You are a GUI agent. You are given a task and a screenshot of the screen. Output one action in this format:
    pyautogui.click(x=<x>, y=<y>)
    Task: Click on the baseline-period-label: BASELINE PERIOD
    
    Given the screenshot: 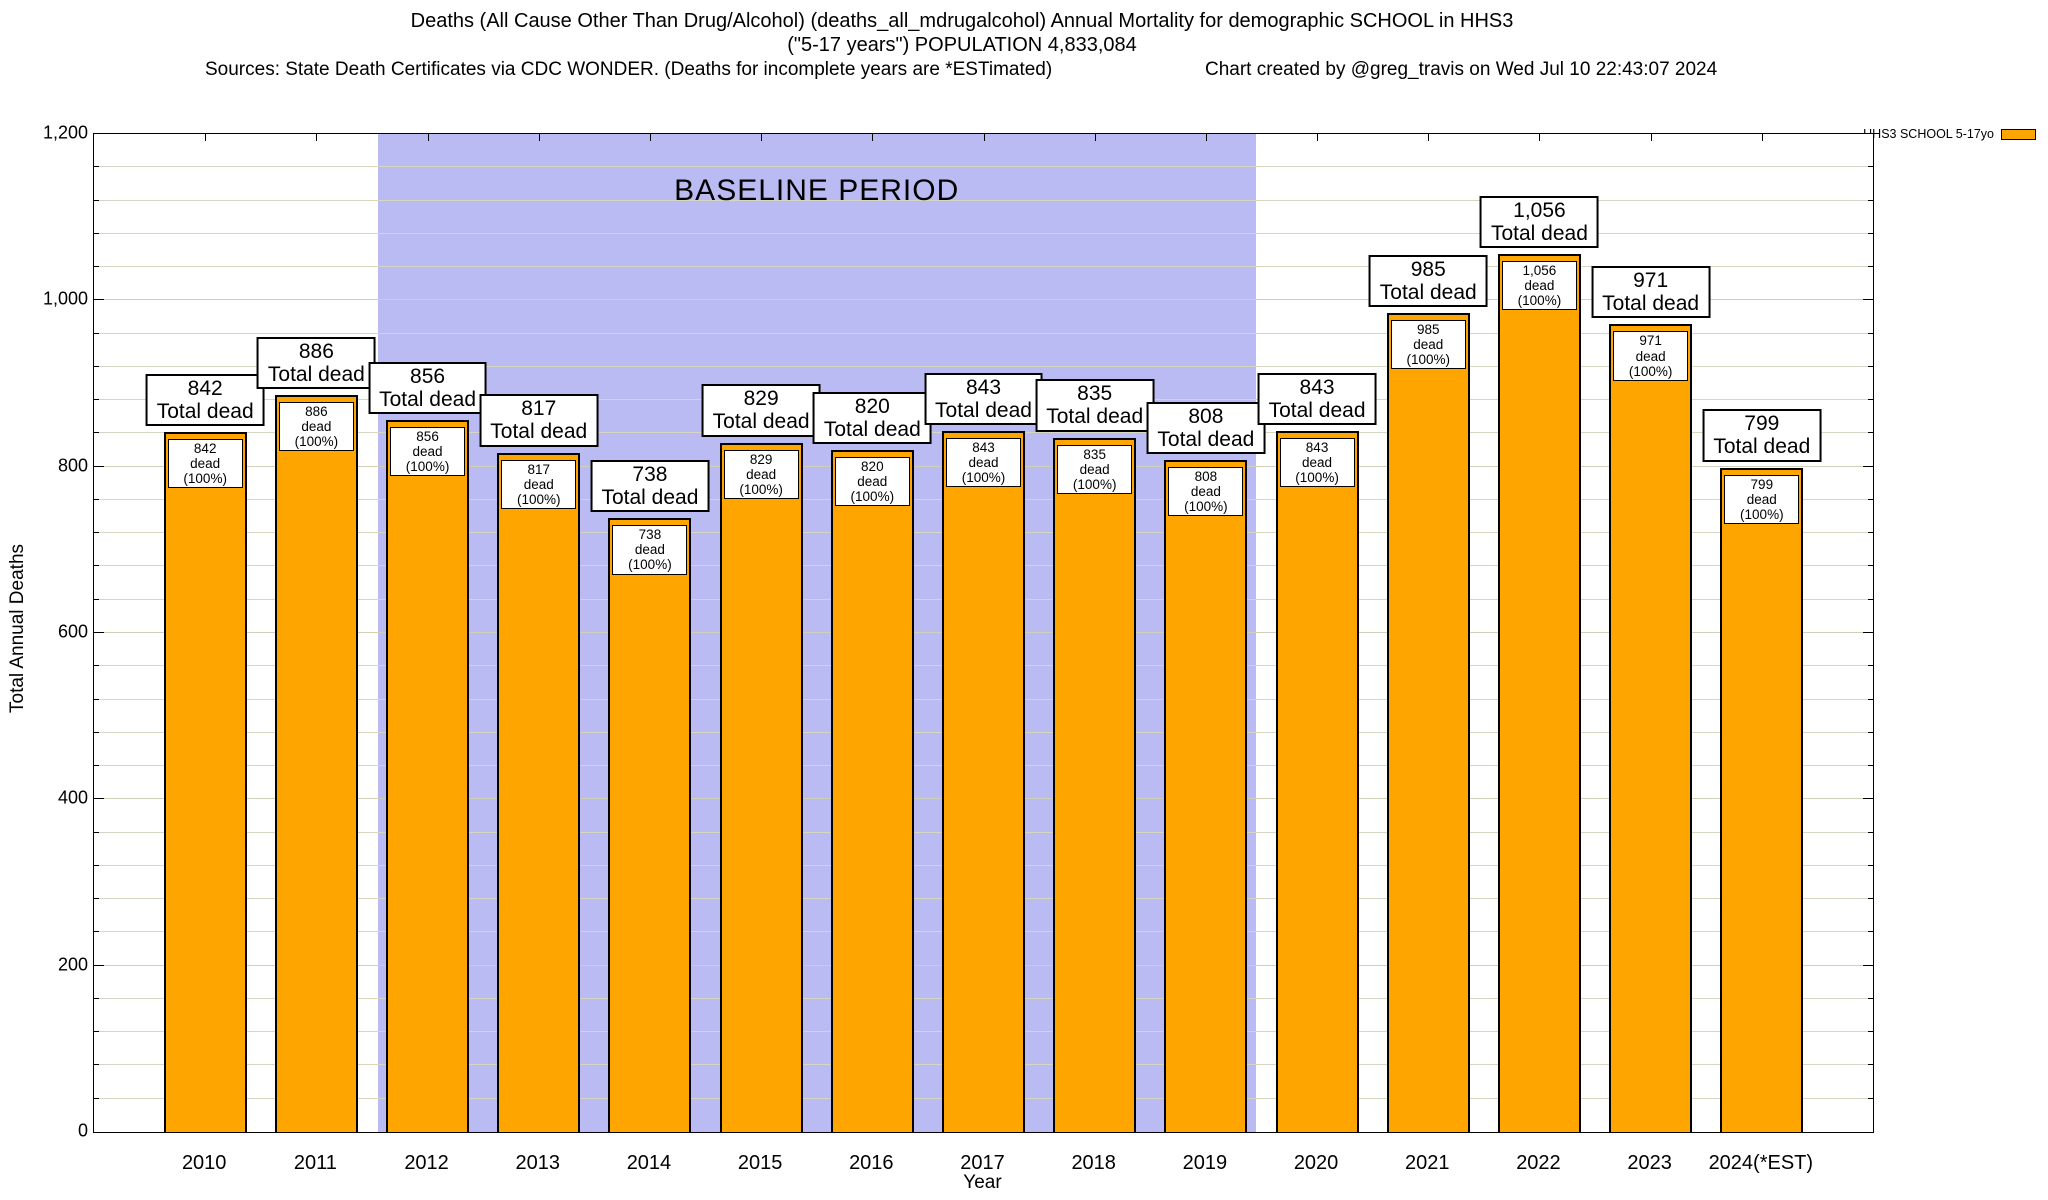 What is the action you would take?
    pyautogui.click(x=817, y=190)
    